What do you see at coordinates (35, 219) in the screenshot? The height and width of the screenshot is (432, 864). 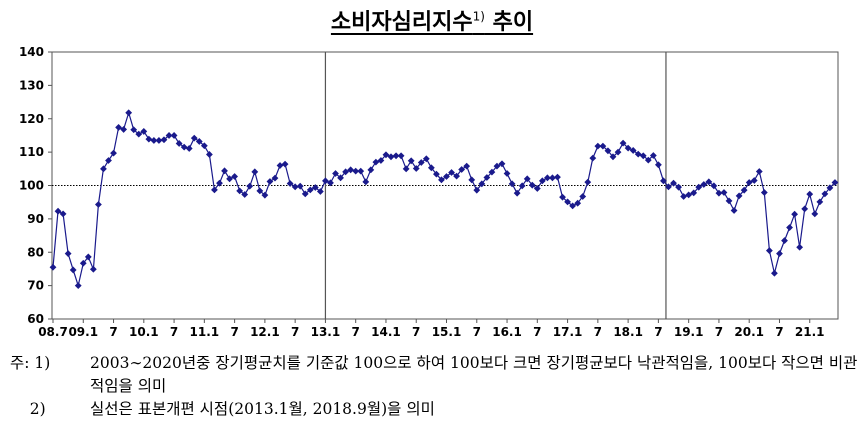 I see `y-tick-label: 90` at bounding box center [35, 219].